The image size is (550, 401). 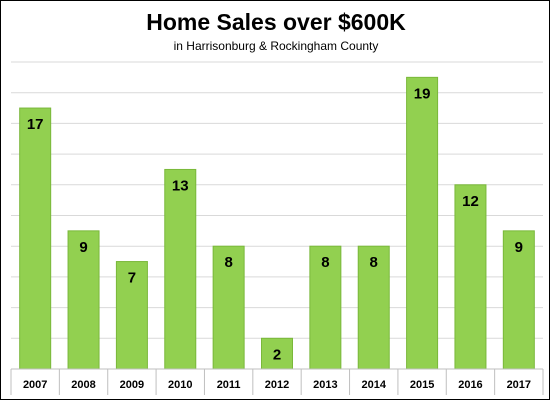 What do you see at coordinates (276, 22) in the screenshot?
I see `chart-title: Home Sales over $600K` at bounding box center [276, 22].